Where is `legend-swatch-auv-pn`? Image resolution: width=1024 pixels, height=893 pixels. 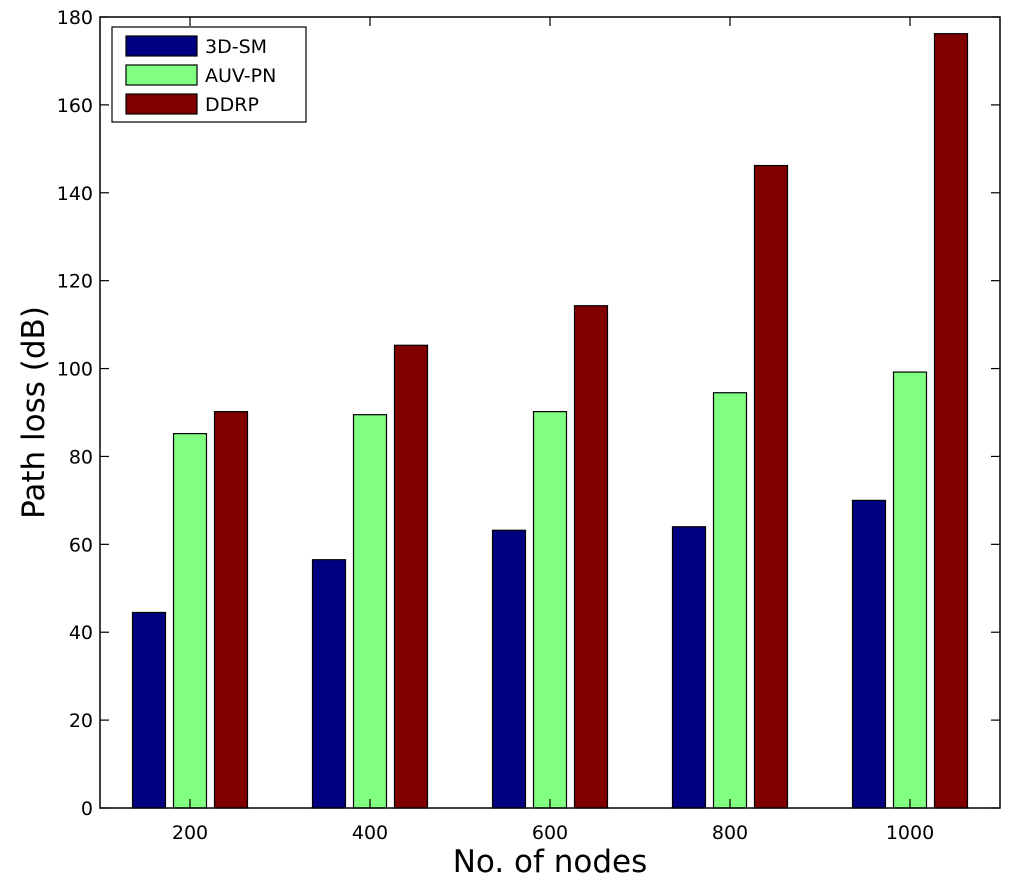 legend-swatch-auv-pn is located at coordinates (161, 75).